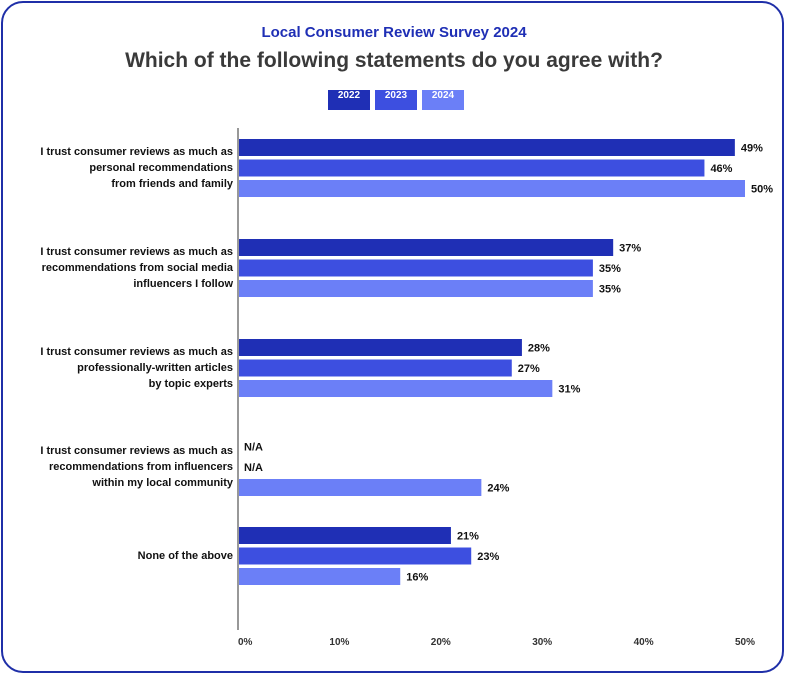  I want to click on x-tick-label: 10%, so click(339, 642).